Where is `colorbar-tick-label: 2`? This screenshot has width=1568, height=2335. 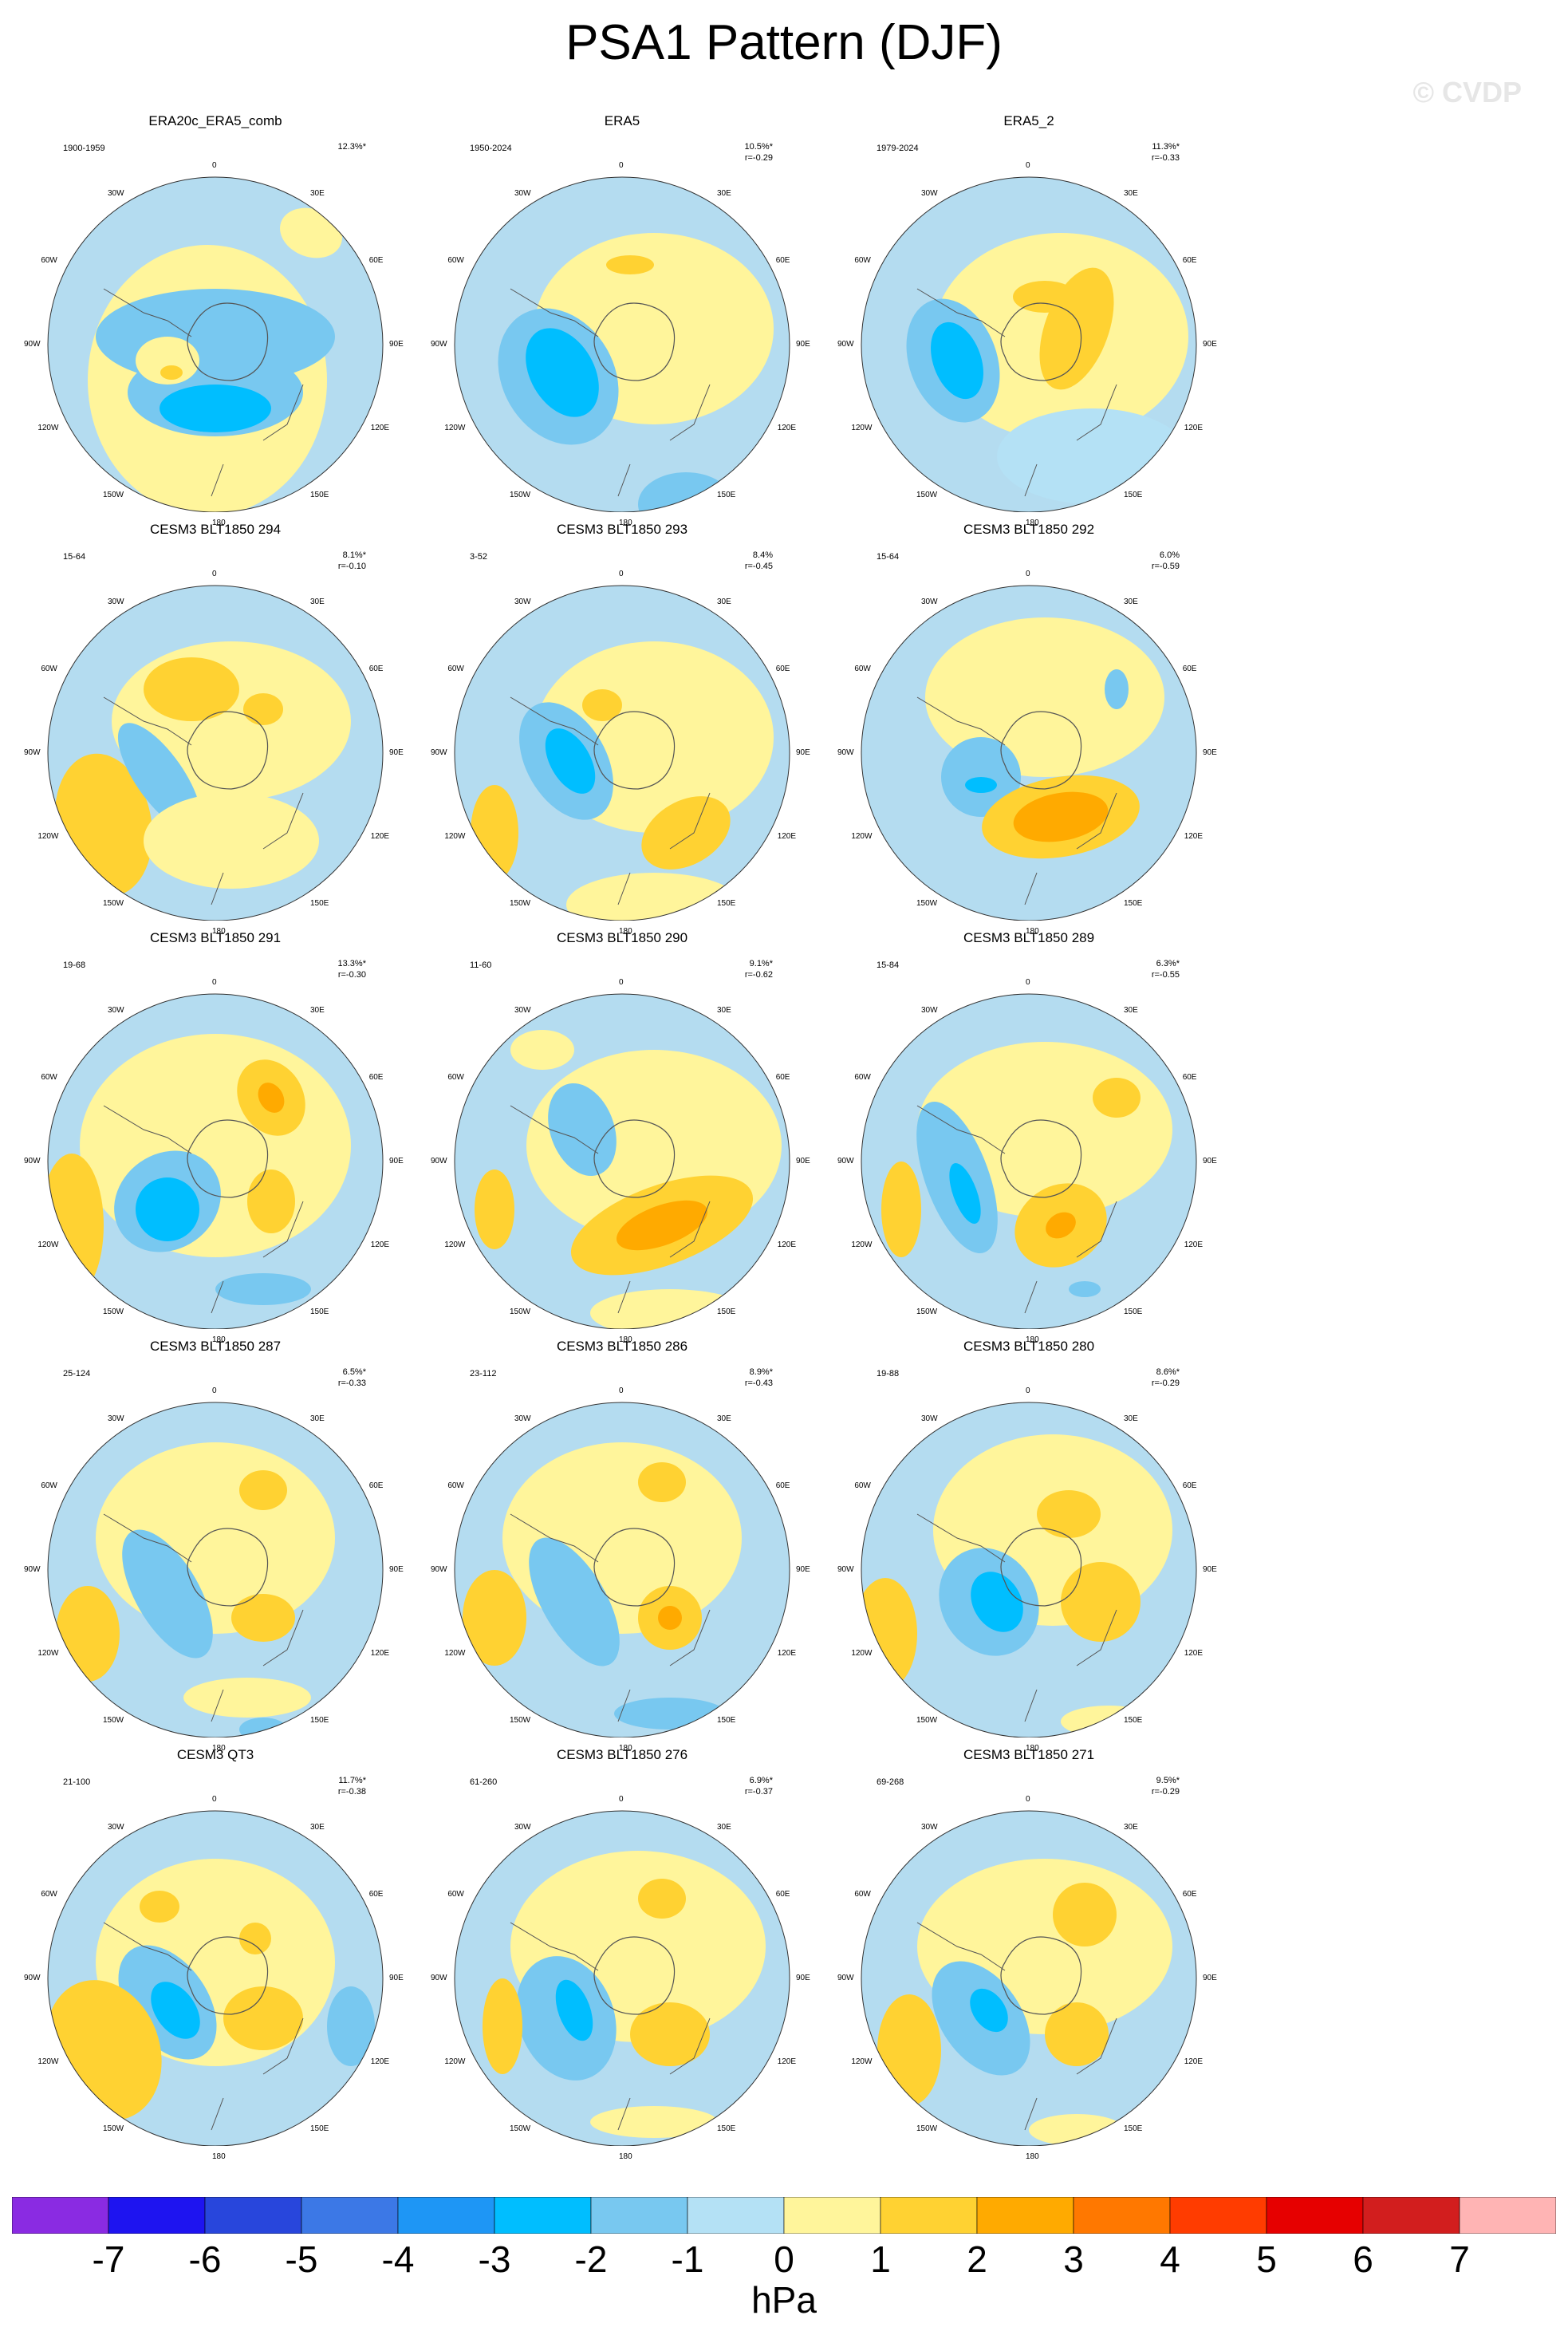
colorbar-tick-label: 2 is located at coordinates (977, 2259).